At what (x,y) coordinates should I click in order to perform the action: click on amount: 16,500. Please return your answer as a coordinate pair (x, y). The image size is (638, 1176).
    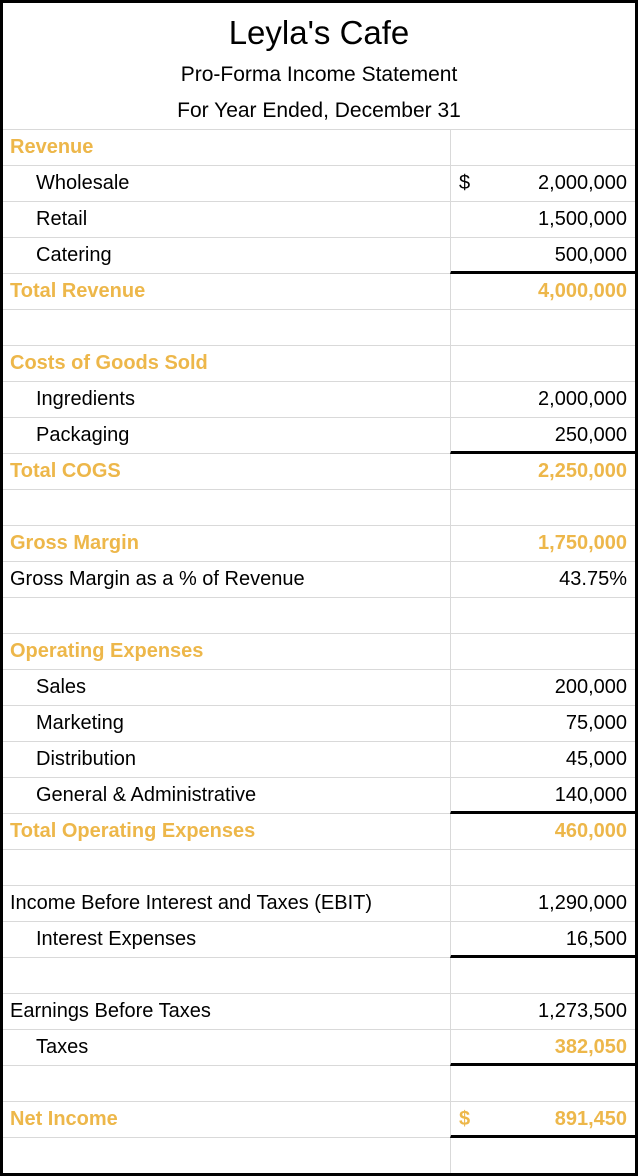
    Looking at the image, I should click on (596, 939).